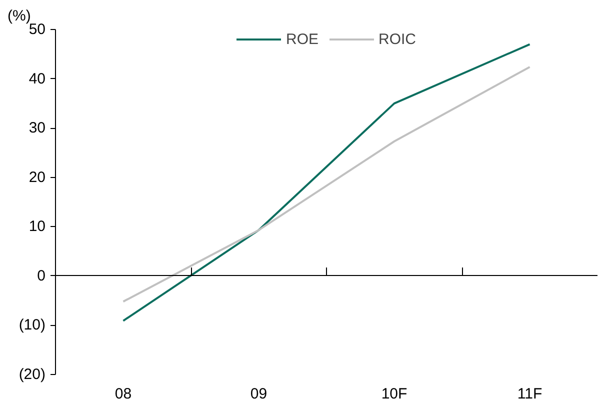 This screenshot has width=602, height=409. Describe the element at coordinates (397, 39) in the screenshot. I see `legend-label: ROIC` at that location.